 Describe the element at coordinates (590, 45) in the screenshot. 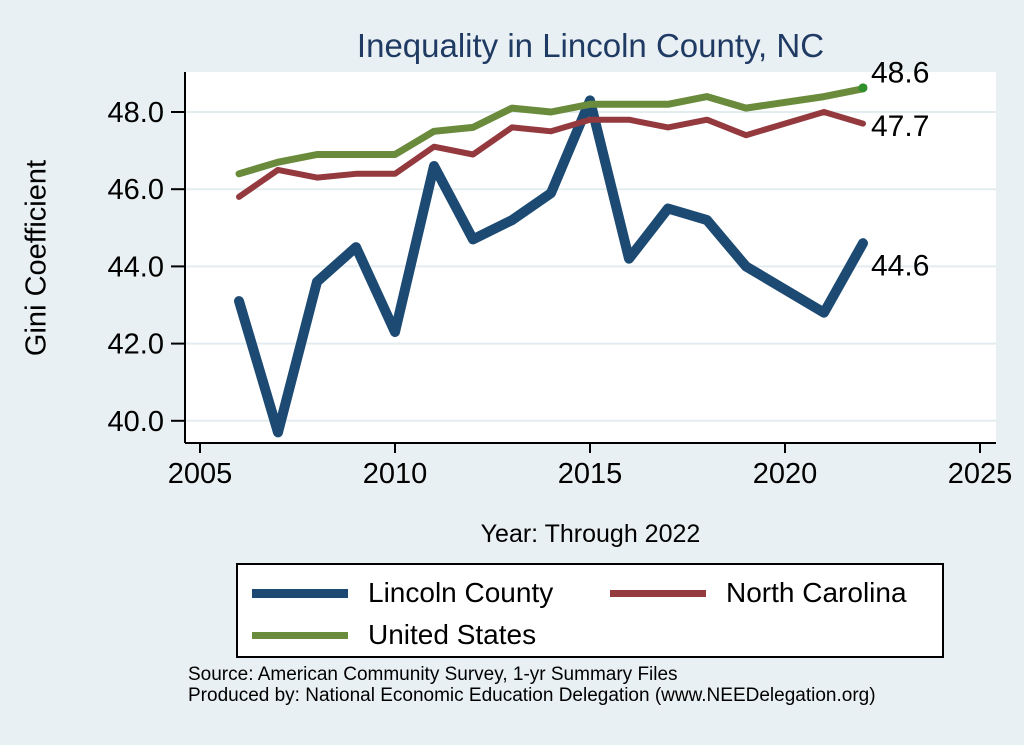

I see `chart-title: Inequality in Lincoln County, NC` at that location.